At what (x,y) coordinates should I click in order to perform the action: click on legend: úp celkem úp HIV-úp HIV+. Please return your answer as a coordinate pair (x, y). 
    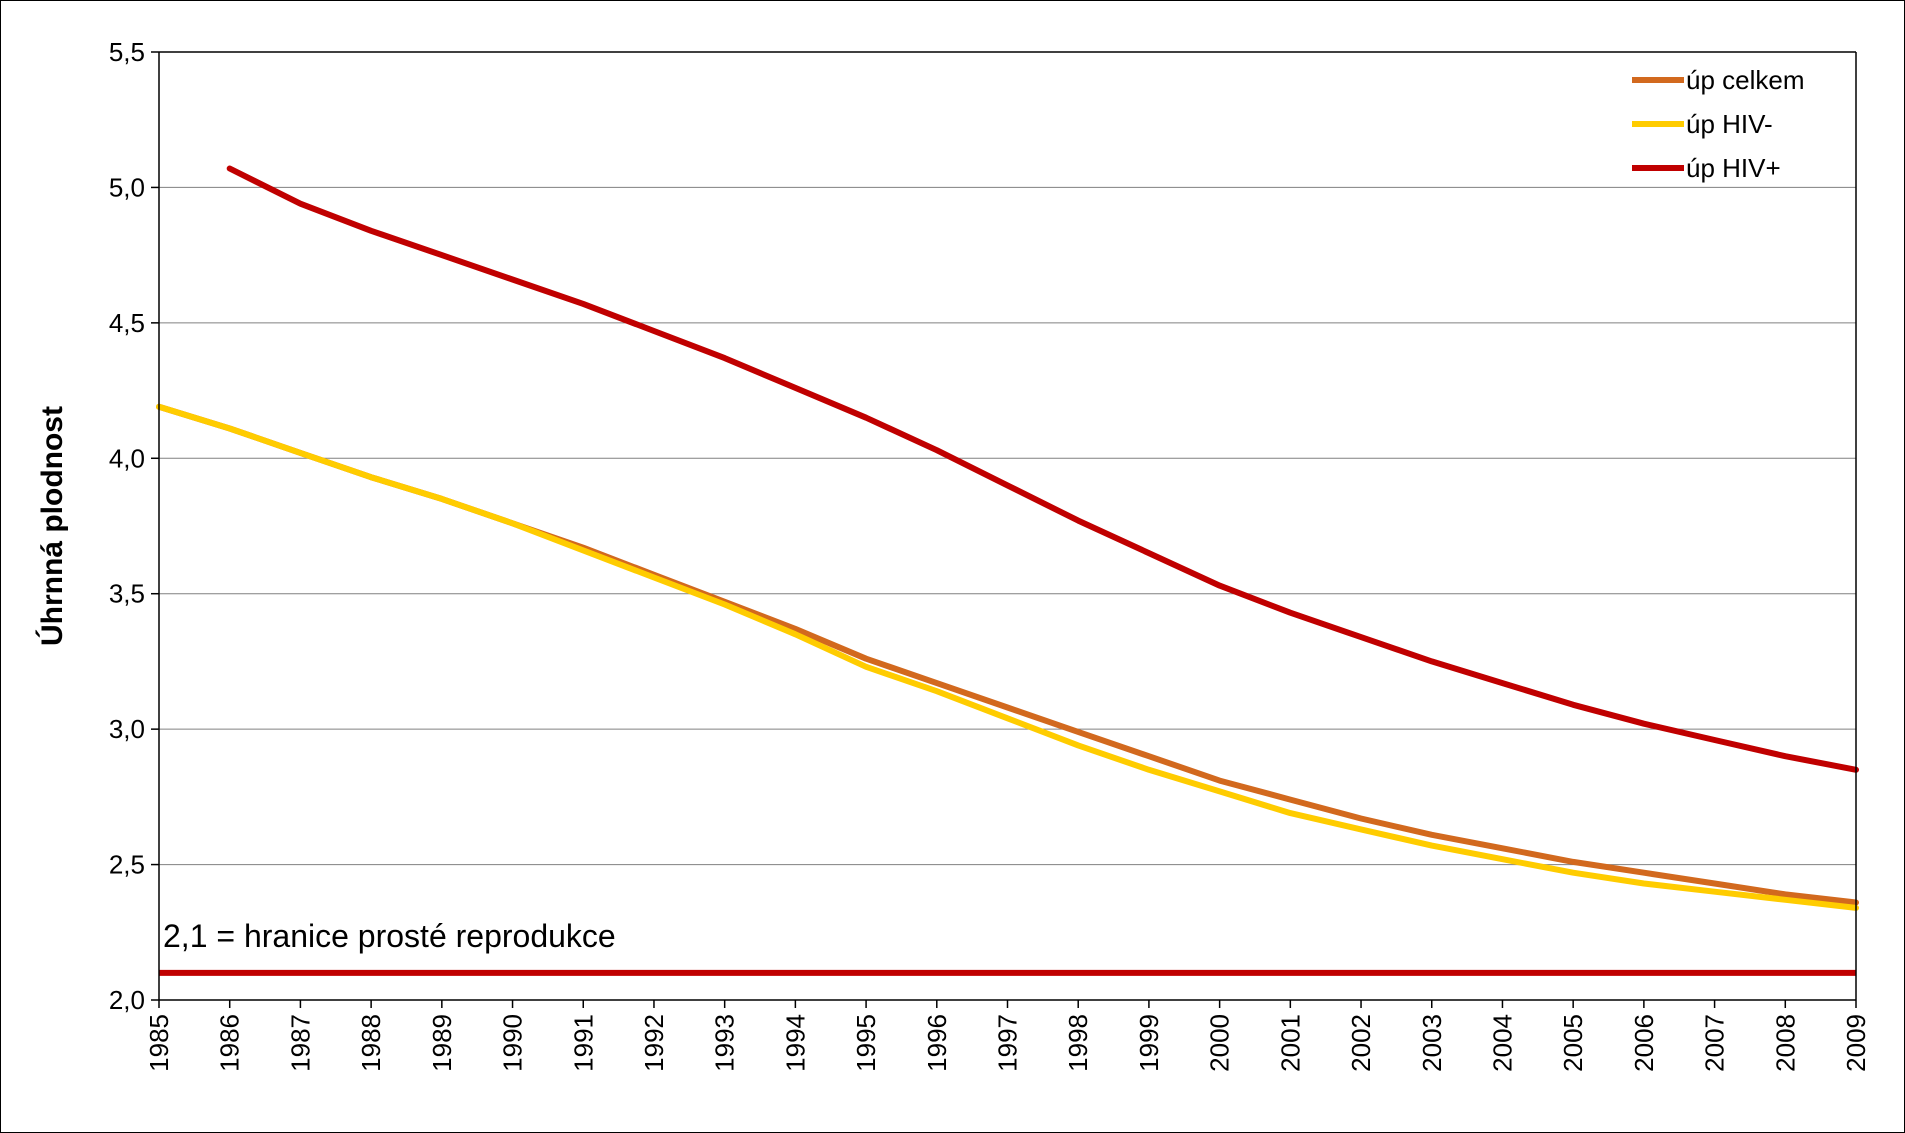
    Looking at the image, I should click on (1718, 124).